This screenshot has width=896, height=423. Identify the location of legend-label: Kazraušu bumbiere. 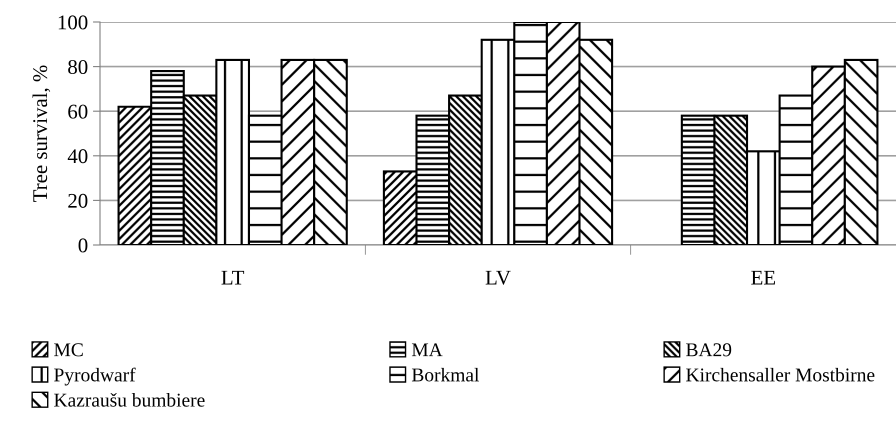
(129, 399).